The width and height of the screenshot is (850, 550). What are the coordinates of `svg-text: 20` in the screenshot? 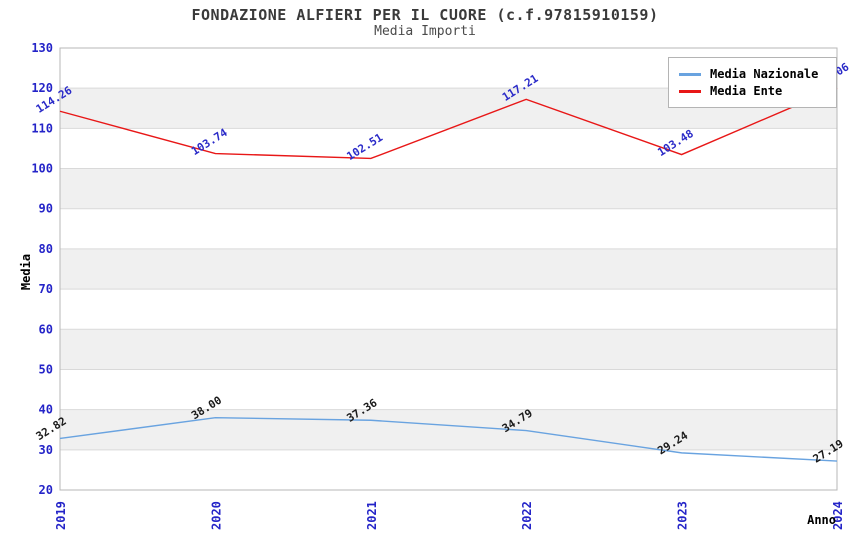 It's located at (46, 490).